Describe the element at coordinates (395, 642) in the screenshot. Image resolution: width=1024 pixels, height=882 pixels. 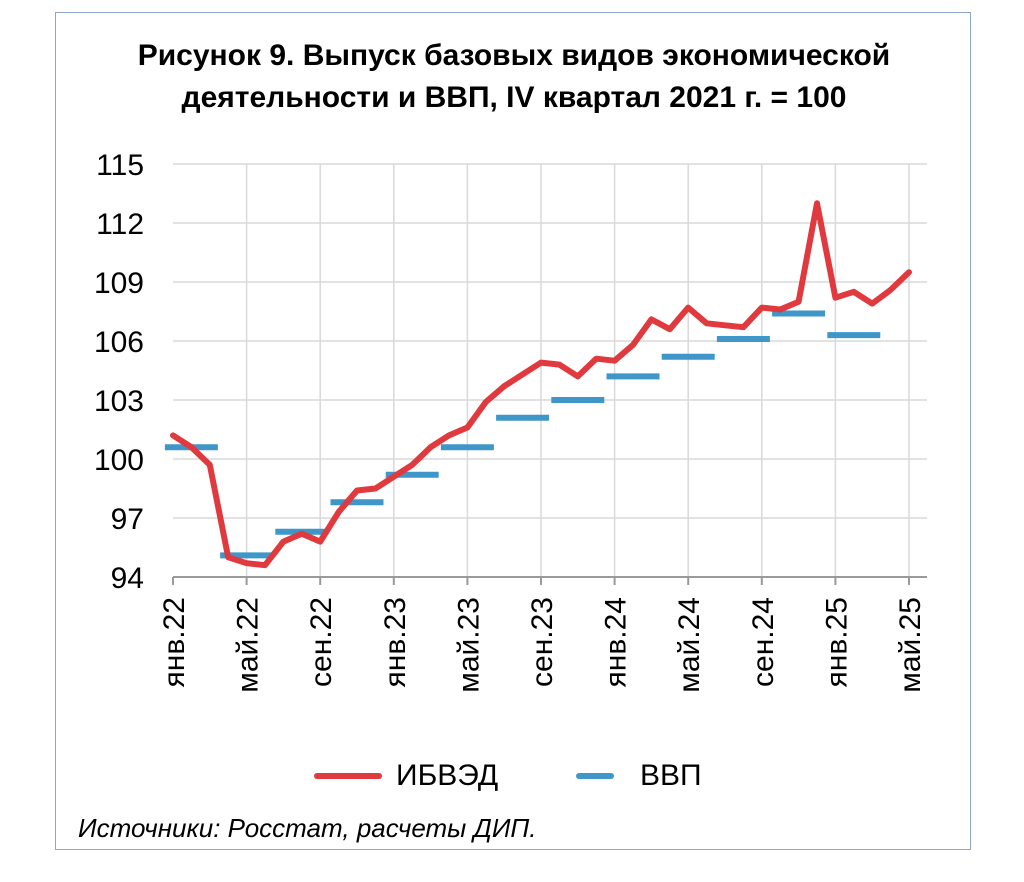
I see `x-tick-label: янв.23` at that location.